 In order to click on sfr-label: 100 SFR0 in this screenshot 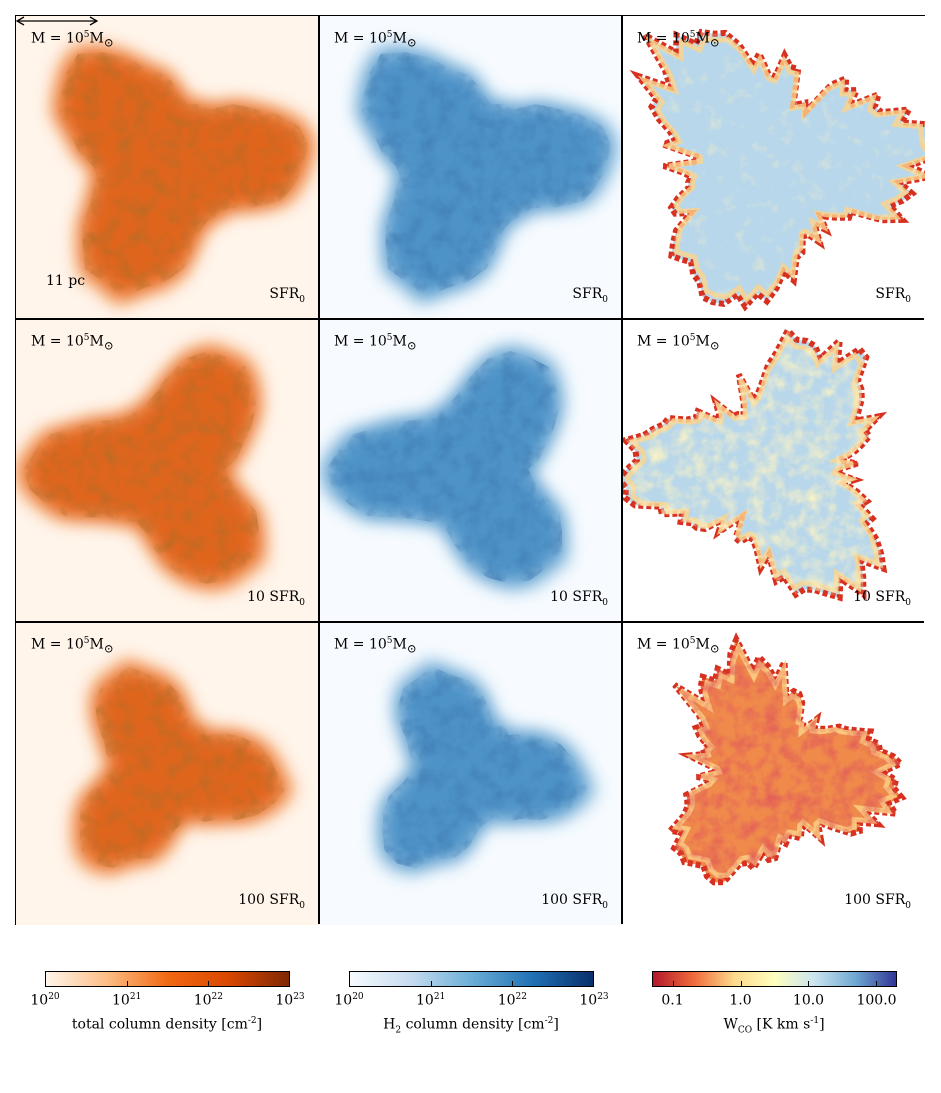, I will do `click(877, 901)`.